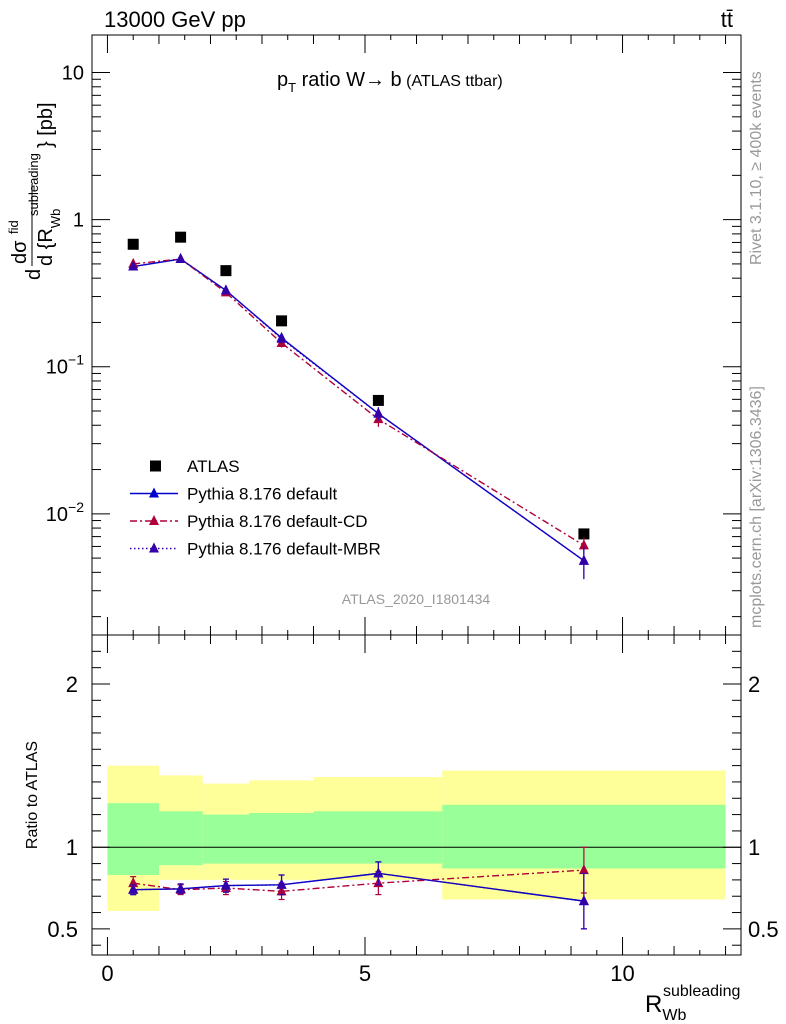 The height and width of the screenshot is (1024, 786). I want to click on x-tick-label: 0, so click(107, 973).